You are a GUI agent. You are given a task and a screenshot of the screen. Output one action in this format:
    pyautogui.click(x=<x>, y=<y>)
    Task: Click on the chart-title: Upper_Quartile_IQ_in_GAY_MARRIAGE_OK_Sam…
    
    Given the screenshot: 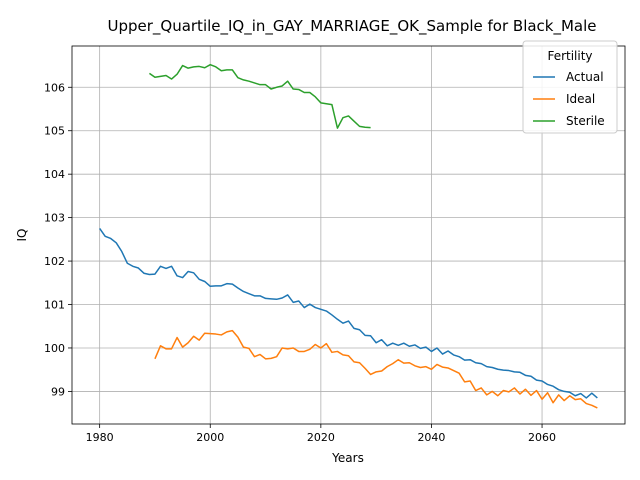 What is the action you would take?
    pyautogui.click(x=351, y=26)
    